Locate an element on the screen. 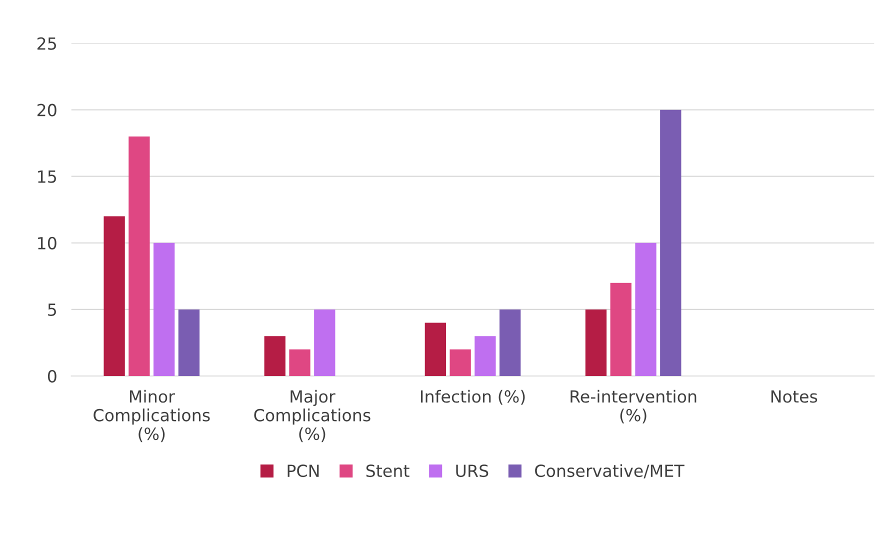 This screenshot has height=541, width=892. y-tick-label: 25 is located at coordinates (46, 43).